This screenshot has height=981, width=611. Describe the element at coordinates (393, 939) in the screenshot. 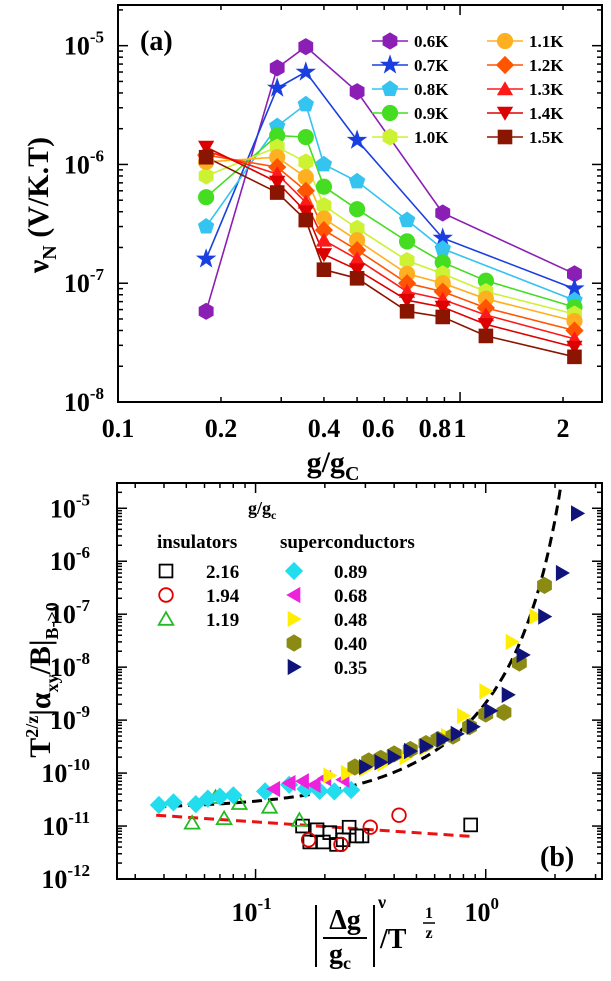

I see `x-label-t: /T` at that location.